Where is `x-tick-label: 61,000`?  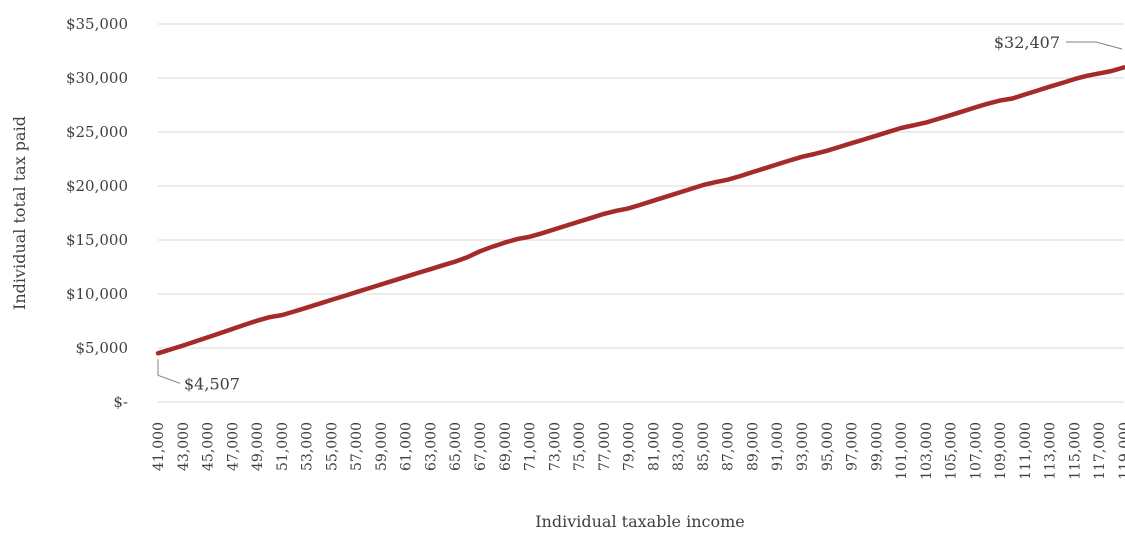
x-tick-label: 61,000 is located at coordinates (407, 446).